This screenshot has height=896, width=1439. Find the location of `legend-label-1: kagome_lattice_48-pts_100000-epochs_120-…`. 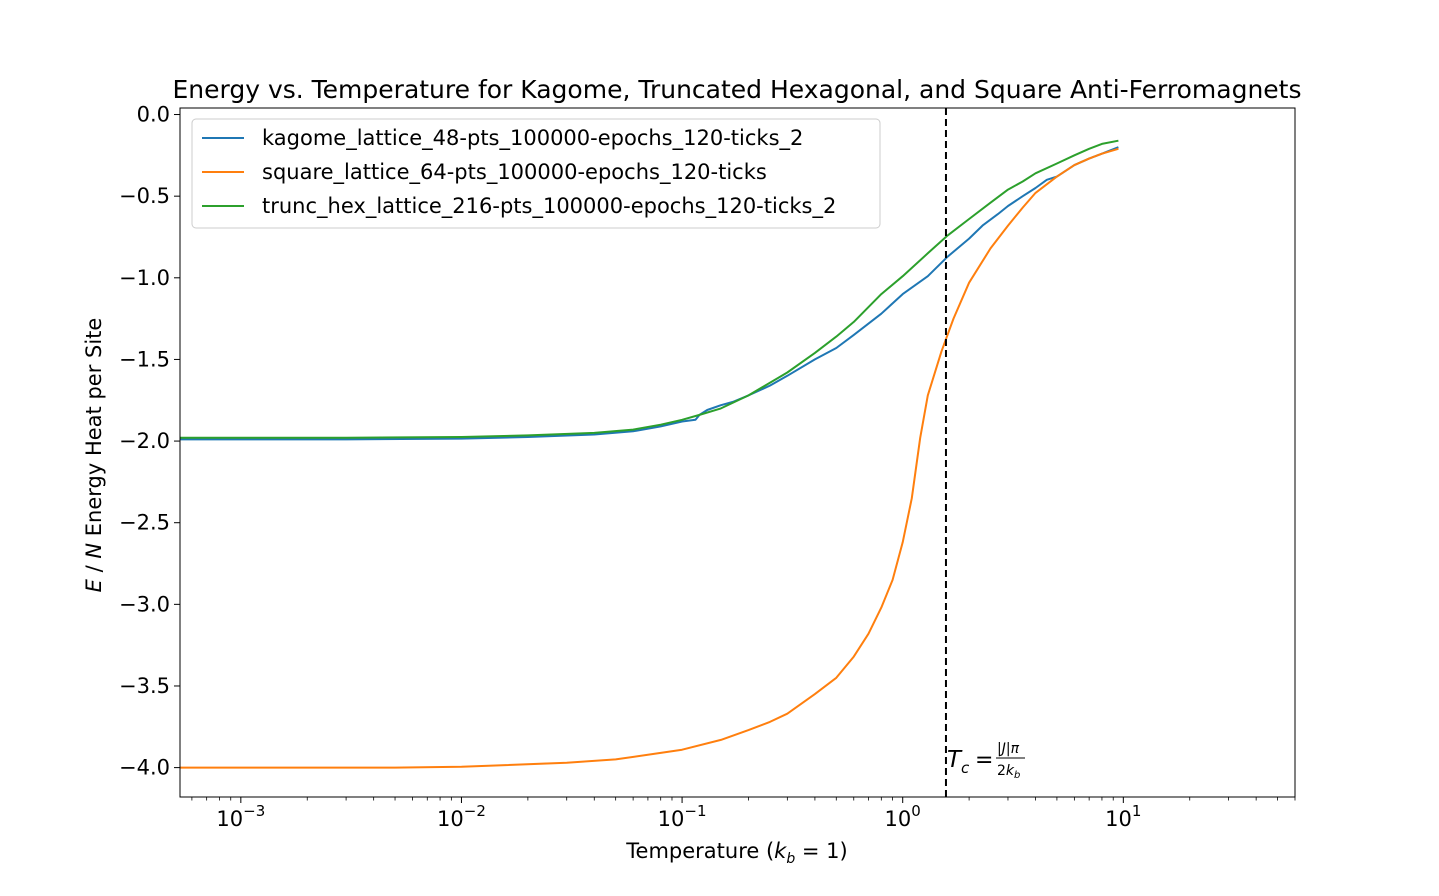

legend-label-1: kagome_lattice_48-pts_100000-epochs_120-… is located at coordinates (532, 138).